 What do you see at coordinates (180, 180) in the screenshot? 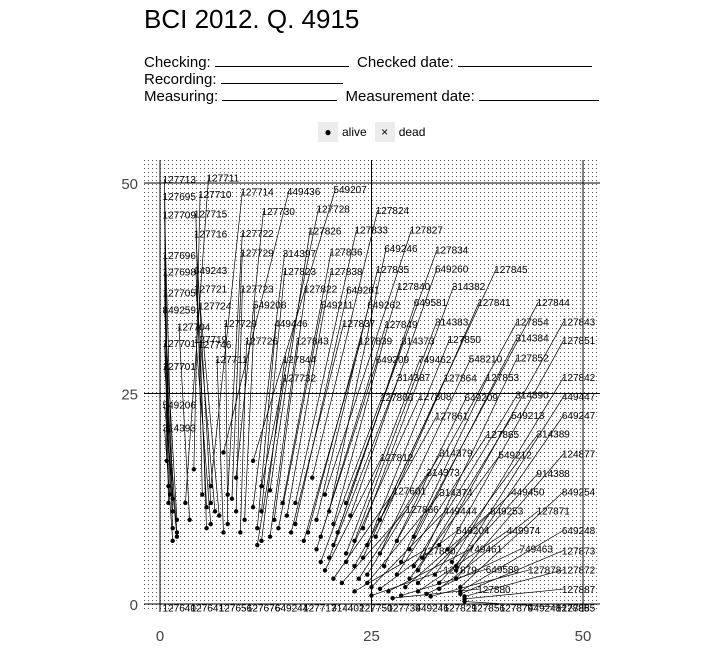
I see `tree-tag-label: 127713` at bounding box center [180, 180].